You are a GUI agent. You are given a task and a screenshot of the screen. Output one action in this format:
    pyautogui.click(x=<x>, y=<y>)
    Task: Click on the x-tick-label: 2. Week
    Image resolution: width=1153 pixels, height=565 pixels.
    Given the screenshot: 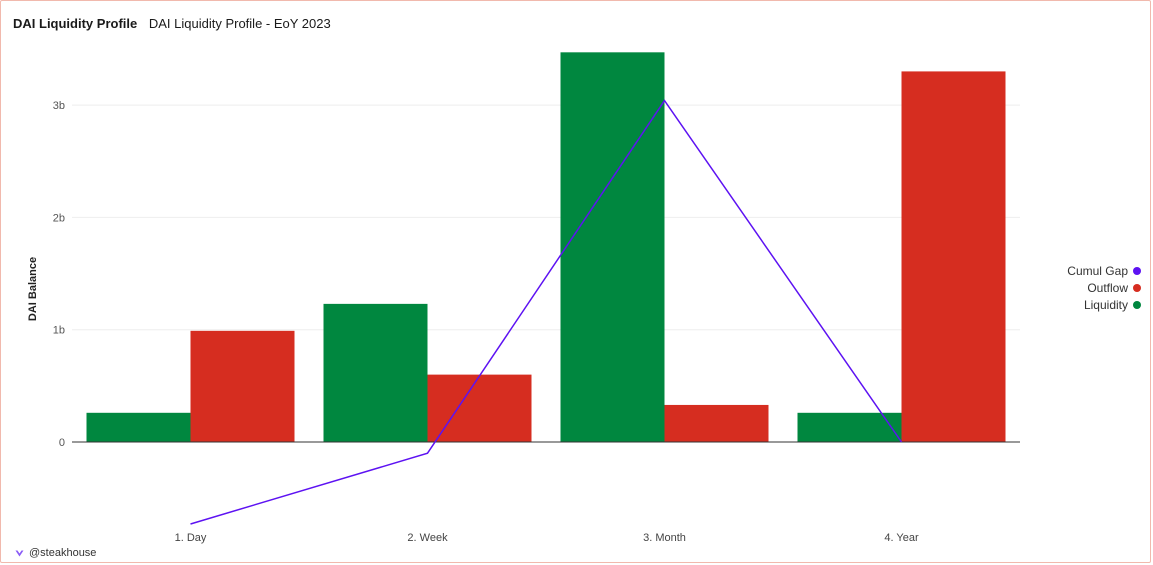 What is the action you would take?
    pyautogui.click(x=427, y=538)
    